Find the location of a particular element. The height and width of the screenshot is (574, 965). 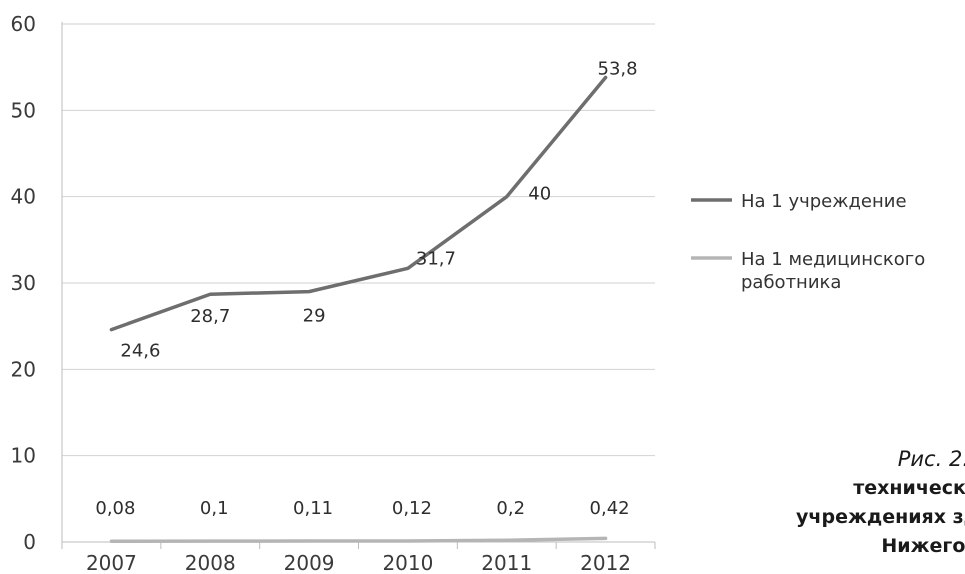

x-tick-label: 2009 is located at coordinates (309, 562).